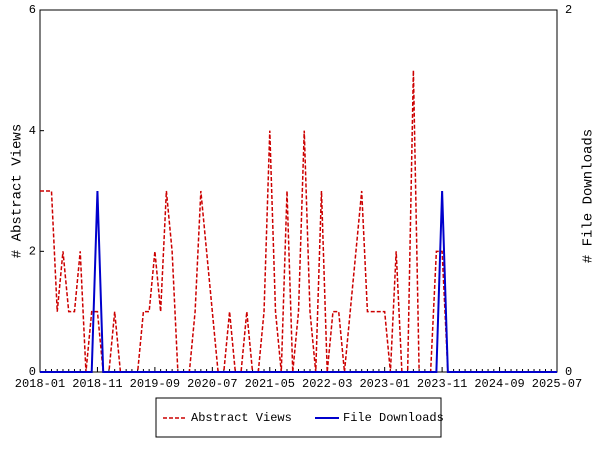  Describe the element at coordinates (32, 131) in the screenshot. I see `y-tick-label: 4` at that location.